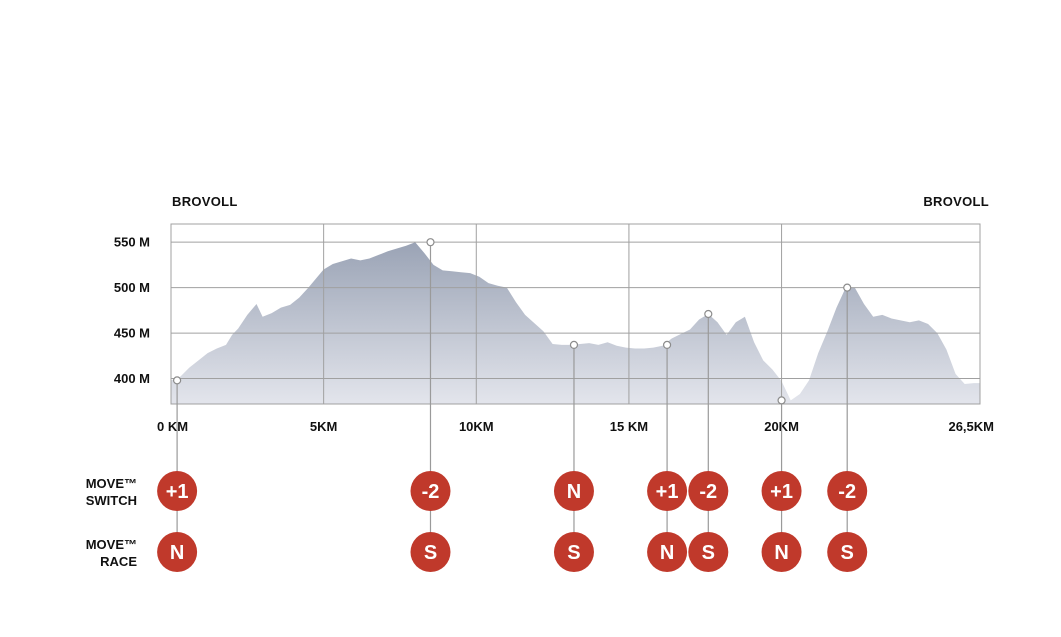  Describe the element at coordinates (573, 456) in the screenshot. I see `marker: NS` at that location.